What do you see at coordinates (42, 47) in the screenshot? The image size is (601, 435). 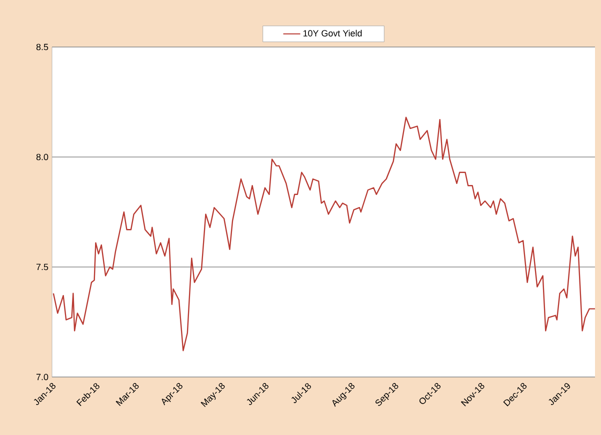 I see `y-tick-label: 8.5` at bounding box center [42, 47].